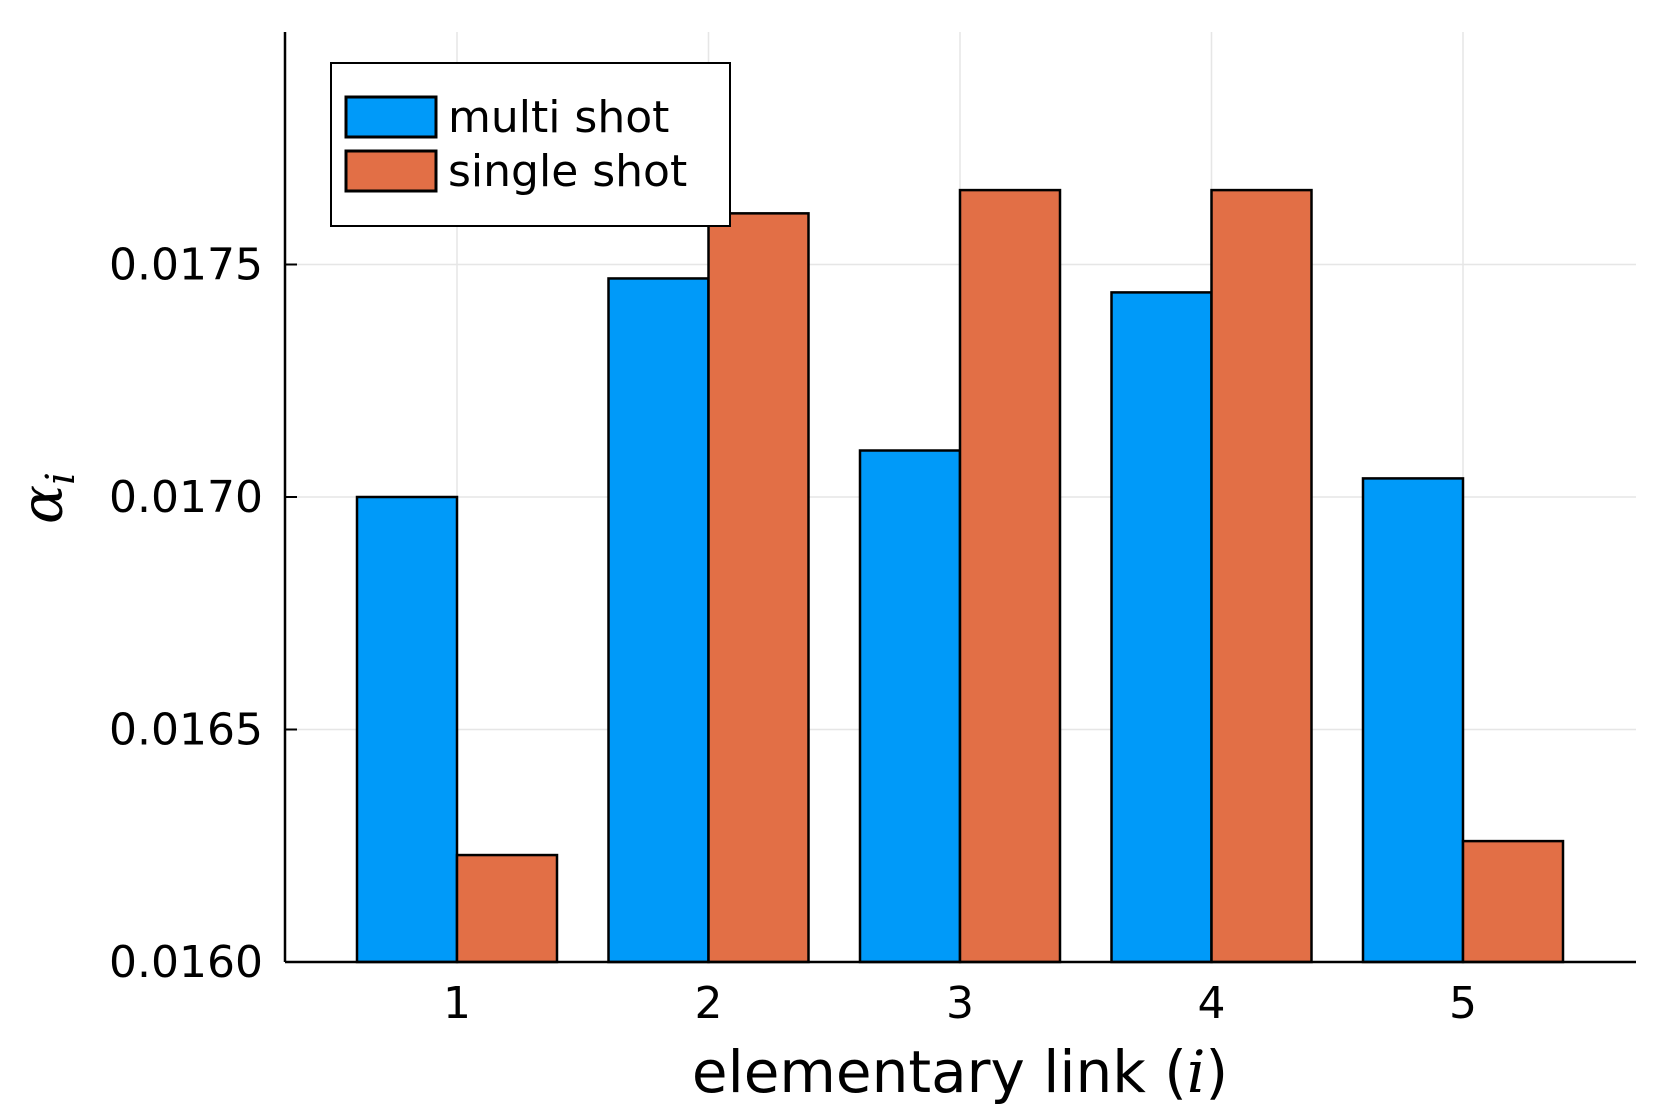  I want to click on x-tick-label: 3, so click(960, 1003).